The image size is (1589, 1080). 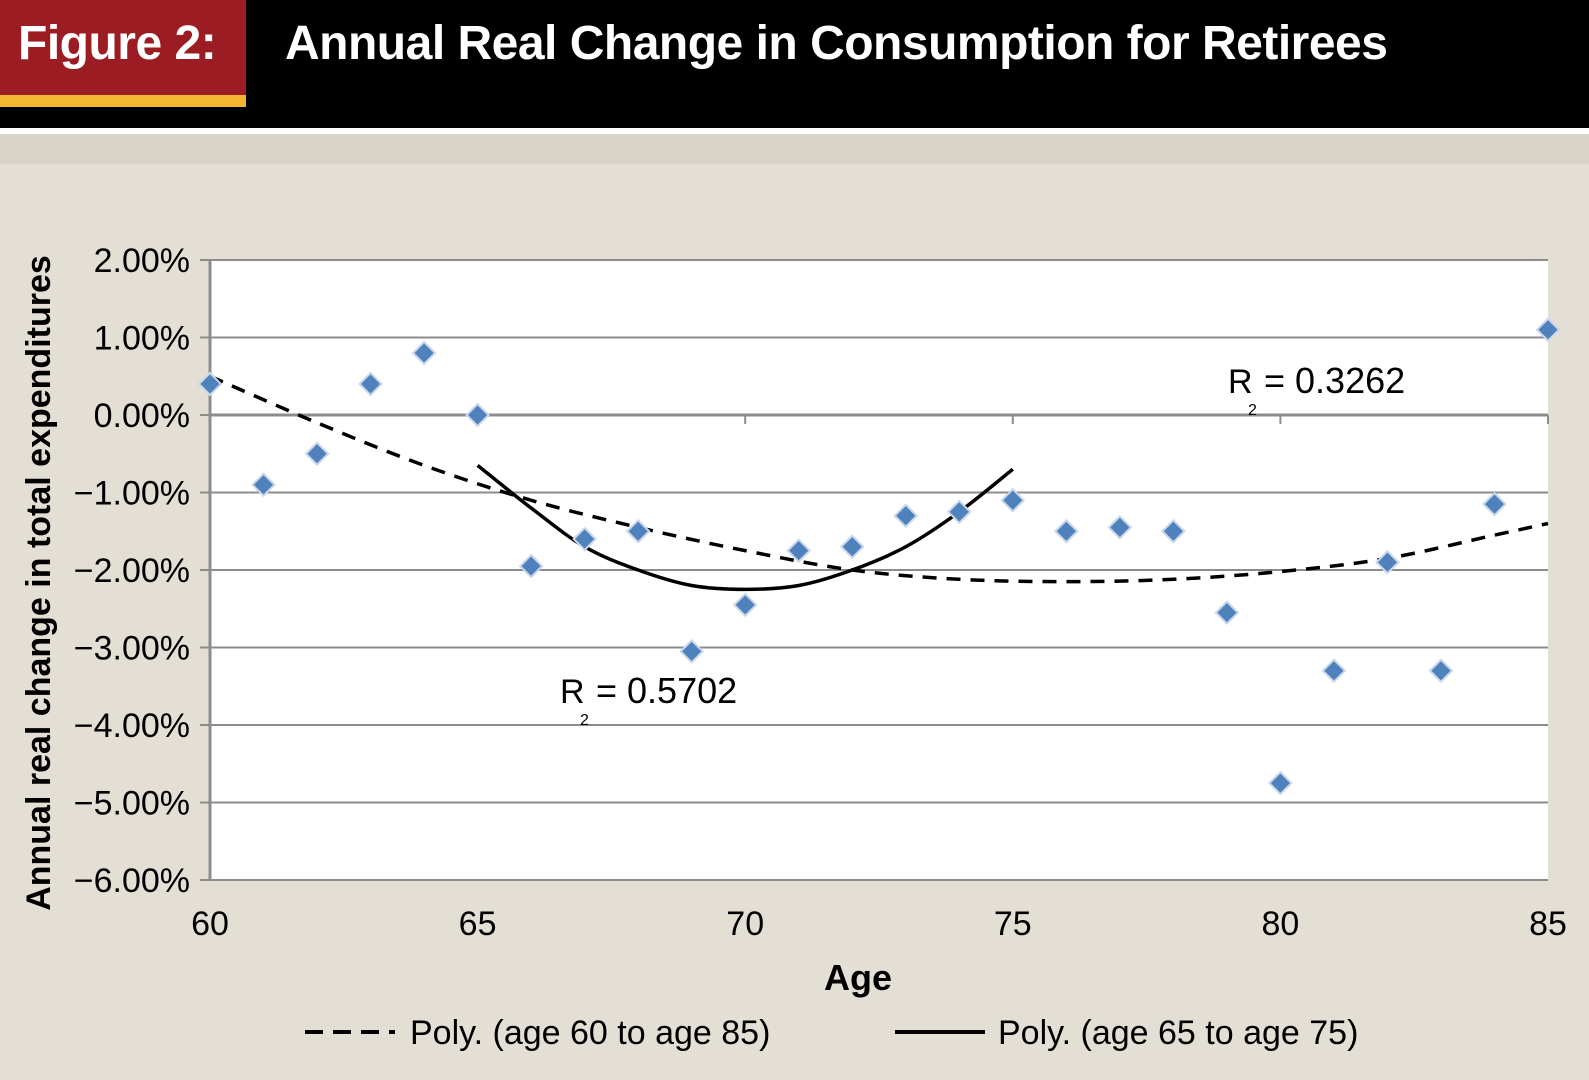 What do you see at coordinates (590, 1033) in the screenshot?
I see `legend-label: Poly. (age 60 to age 85)` at bounding box center [590, 1033].